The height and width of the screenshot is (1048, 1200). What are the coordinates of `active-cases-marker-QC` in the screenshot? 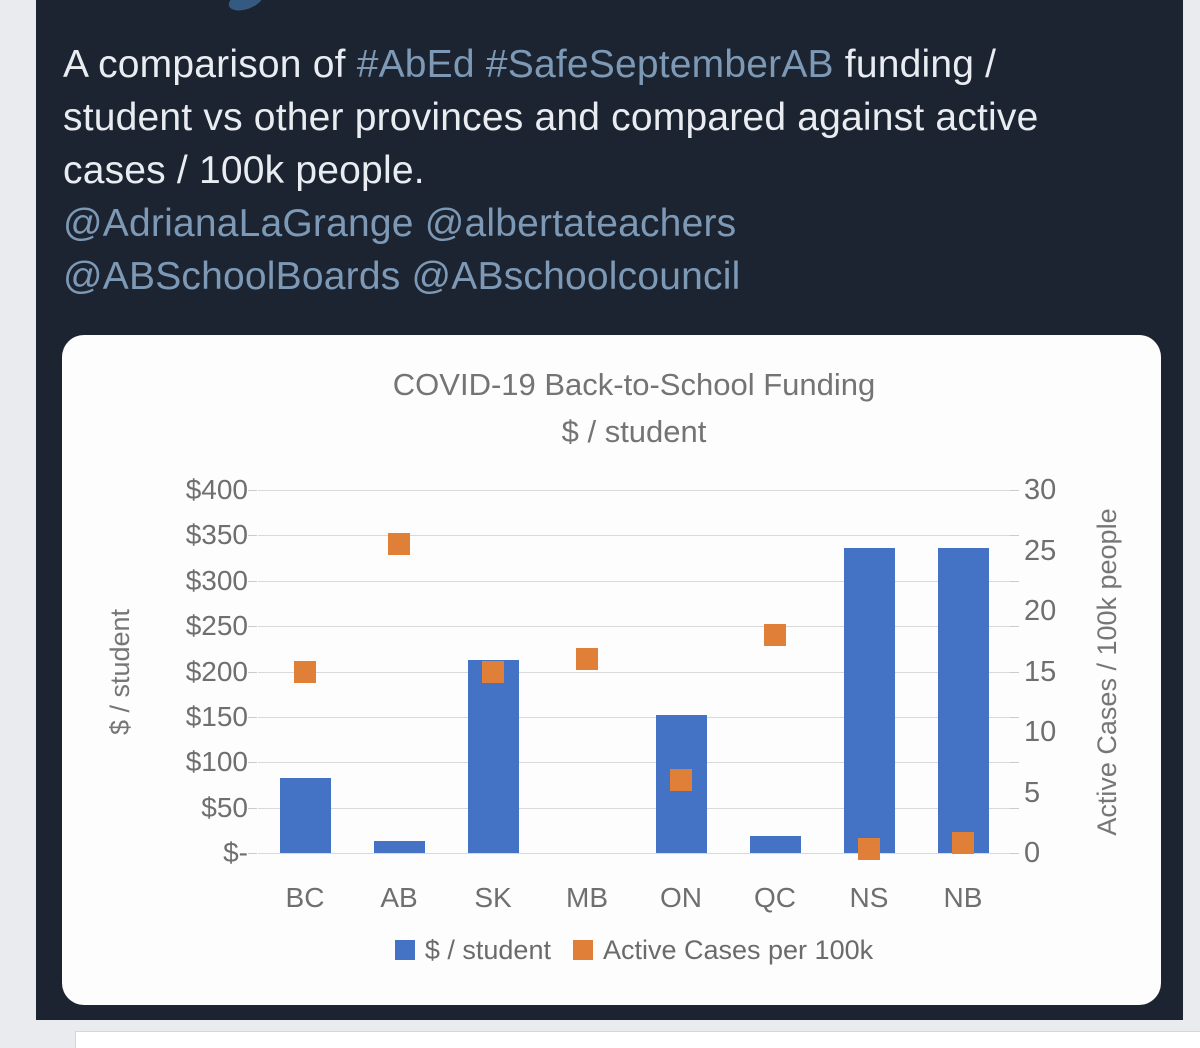 It's located at (775, 635).